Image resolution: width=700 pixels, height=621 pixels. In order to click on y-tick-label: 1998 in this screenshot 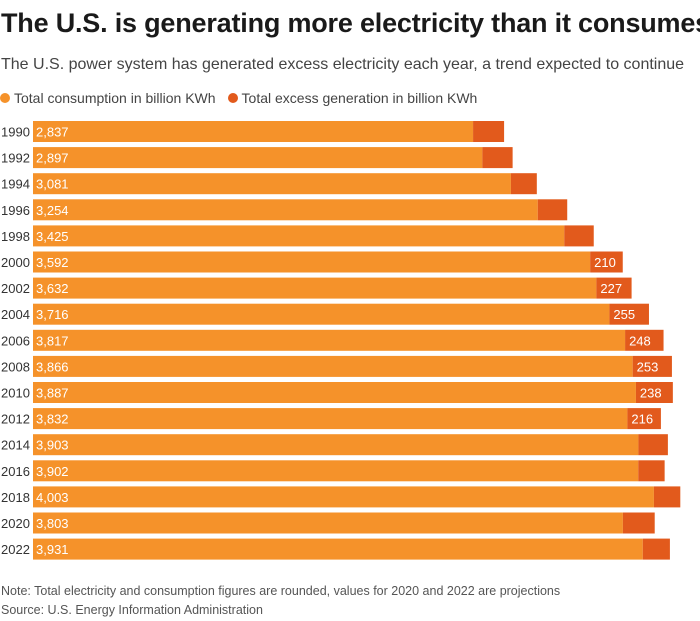, I will do `click(15, 236)`.